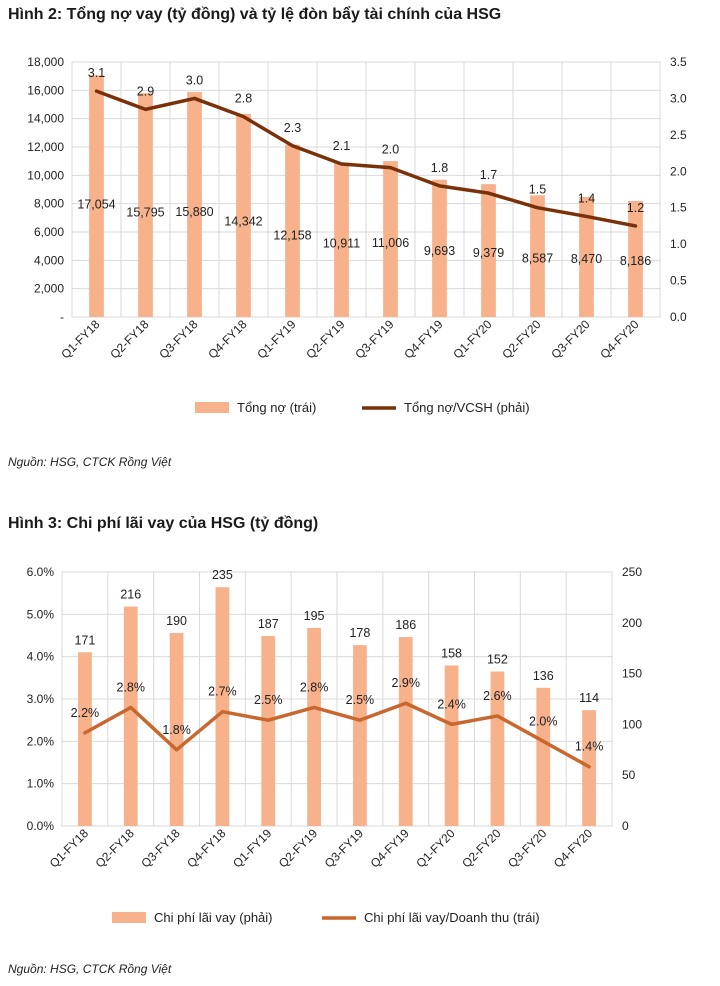  What do you see at coordinates (298, 848) in the screenshot?
I see `x-category-label: Q2-FY19` at bounding box center [298, 848].